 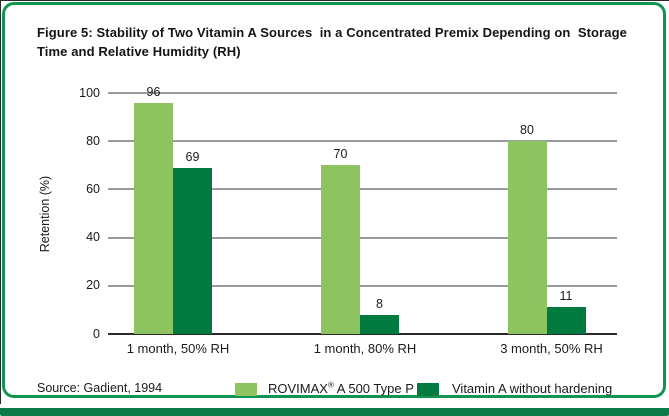 What do you see at coordinates (192, 156) in the screenshot?
I see `bar-value-label: 69` at bounding box center [192, 156].